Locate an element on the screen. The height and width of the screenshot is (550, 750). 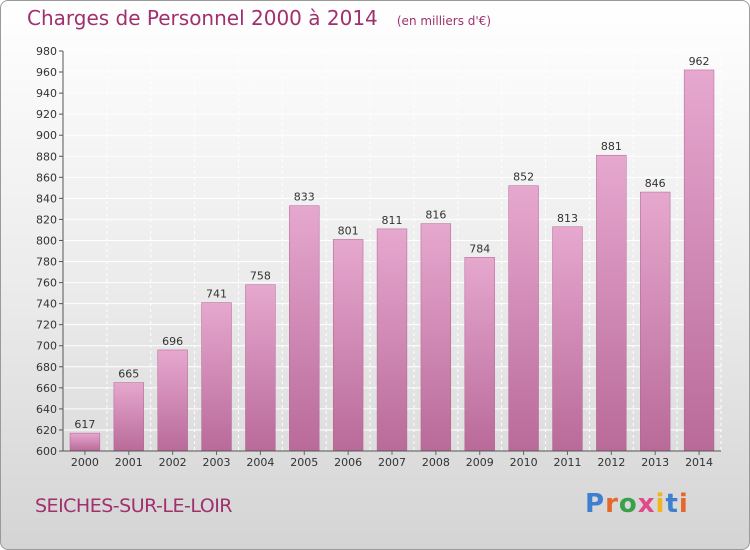
value-label: 665 is located at coordinates (128, 374).